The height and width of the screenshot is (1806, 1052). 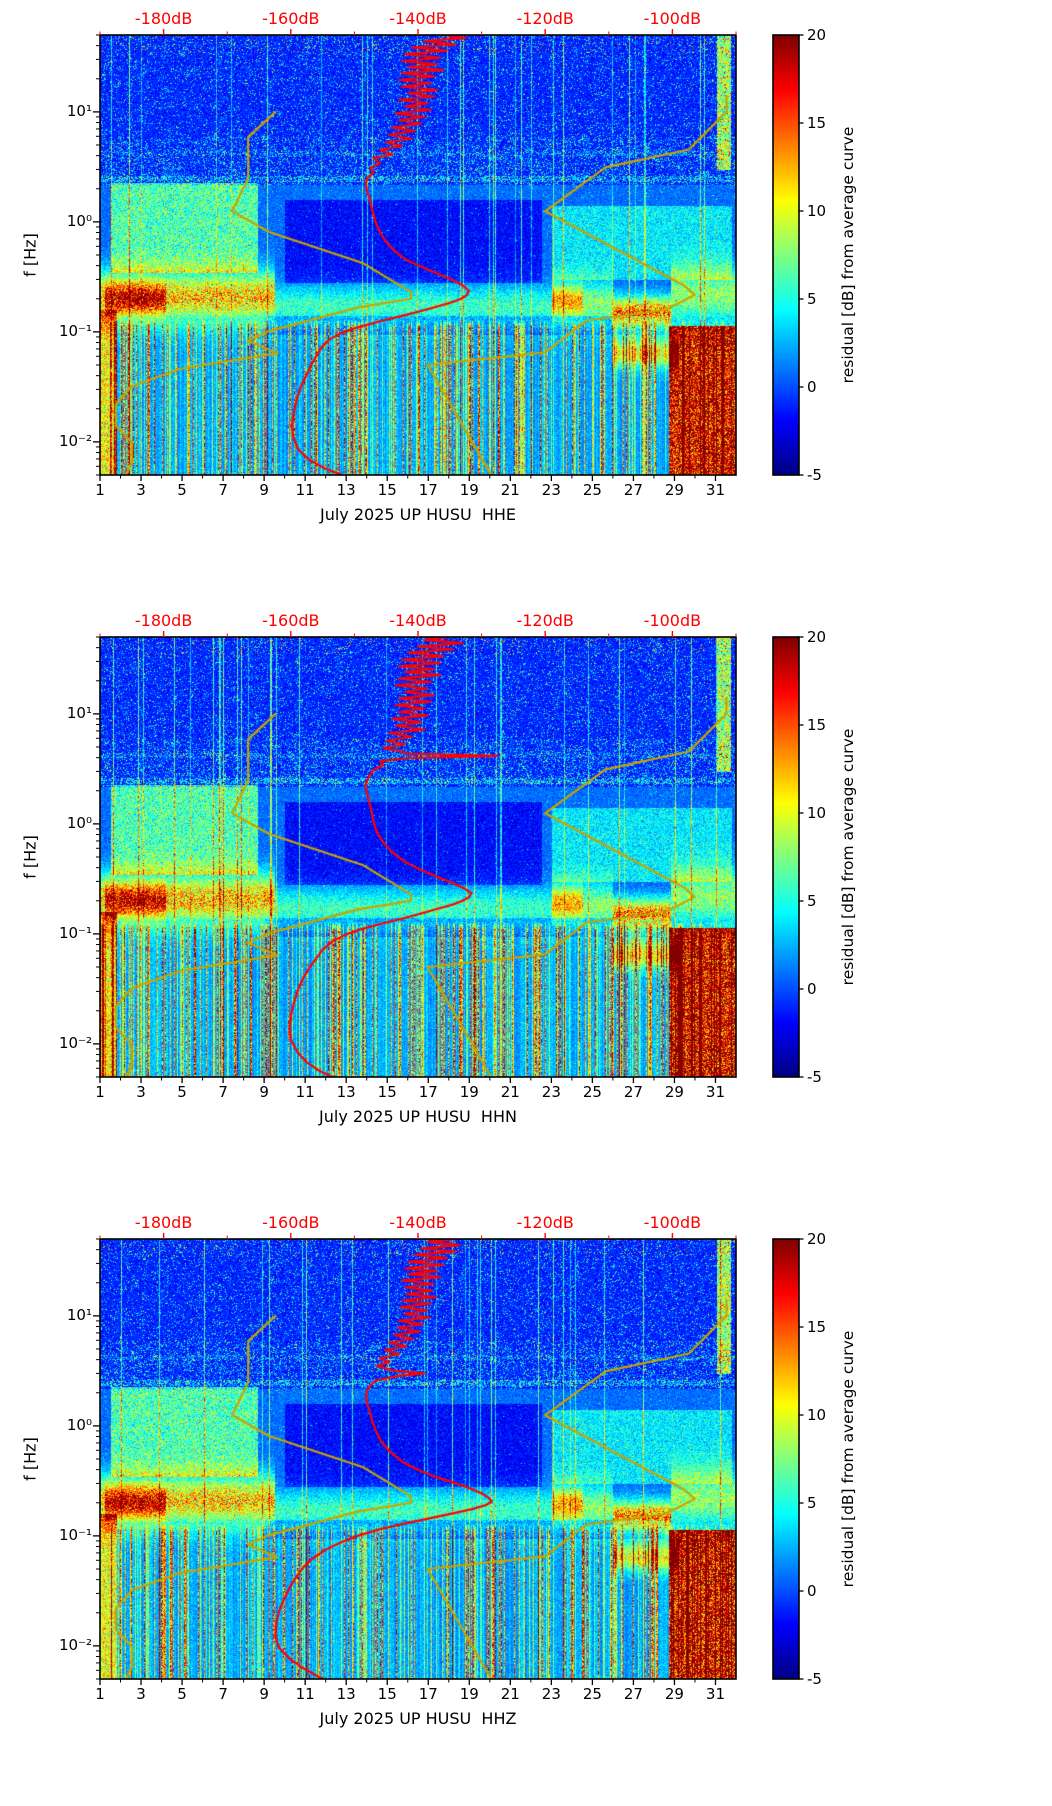 What do you see at coordinates (305, 490) in the screenshot?
I see `x-tick-label: 11` at bounding box center [305, 490].